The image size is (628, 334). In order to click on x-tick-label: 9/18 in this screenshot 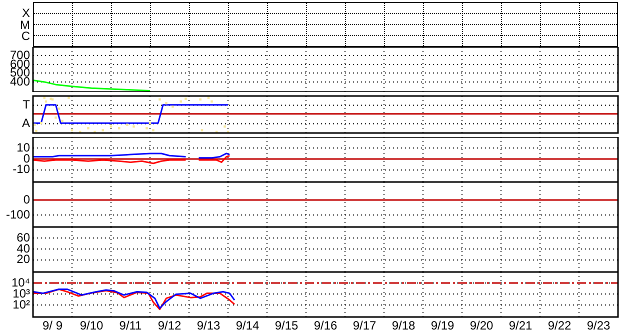, I will do `click(404, 325)`.